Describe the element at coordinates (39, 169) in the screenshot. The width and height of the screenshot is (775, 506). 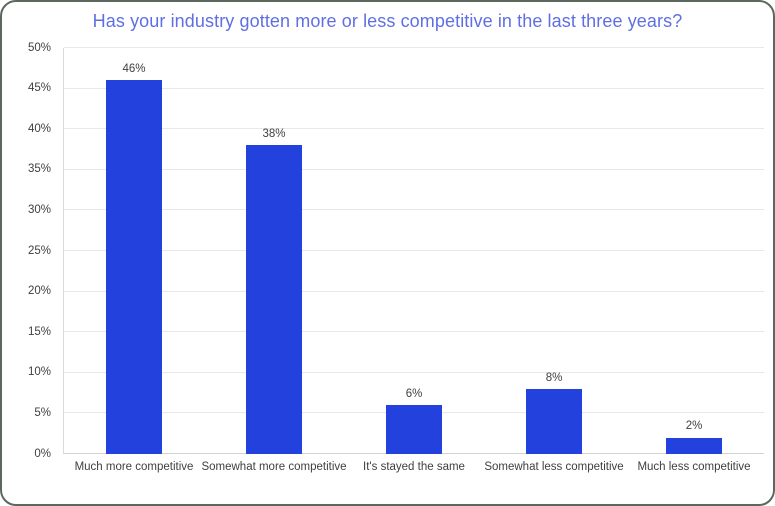
I see `y-tick-label: 35%` at that location.